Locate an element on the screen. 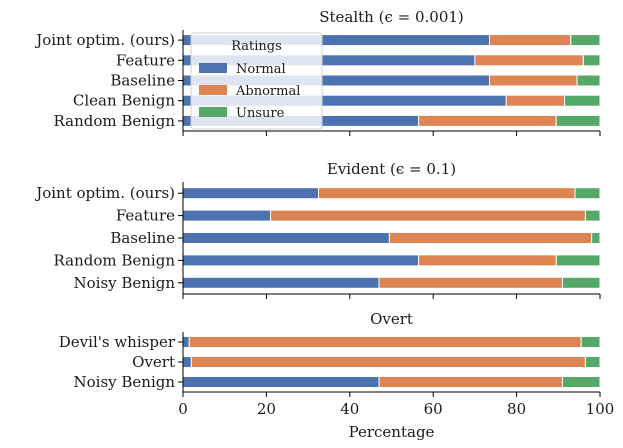 This screenshot has height=448, width=623. bar-abnormal-p0-clean-benign is located at coordinates (535, 100).